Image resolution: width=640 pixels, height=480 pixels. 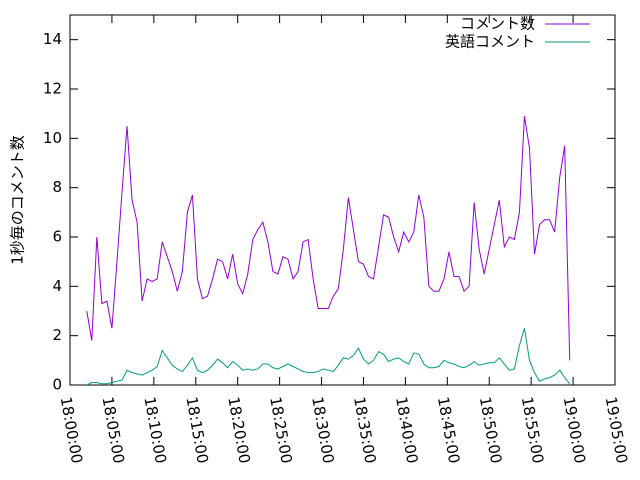 I want to click on y-tick-label: 10, so click(x=52, y=138).